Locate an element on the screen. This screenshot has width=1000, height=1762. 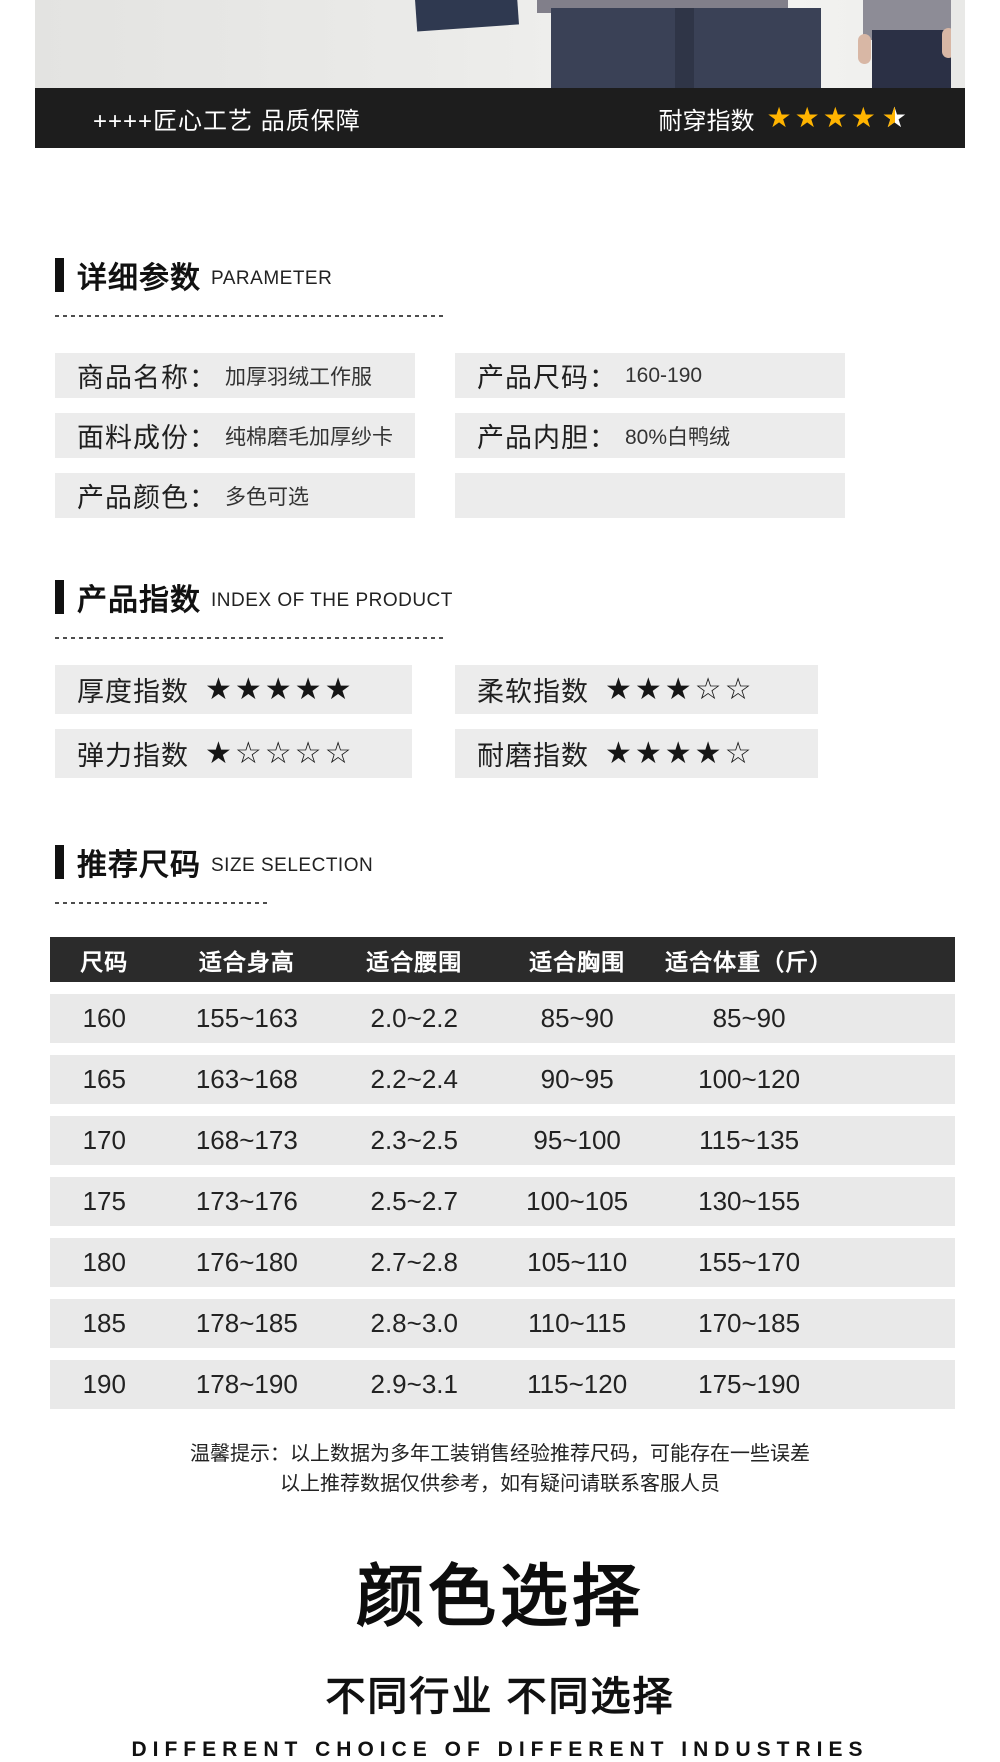
table-cell: 2.9~3.1 is located at coordinates (414, 1384).